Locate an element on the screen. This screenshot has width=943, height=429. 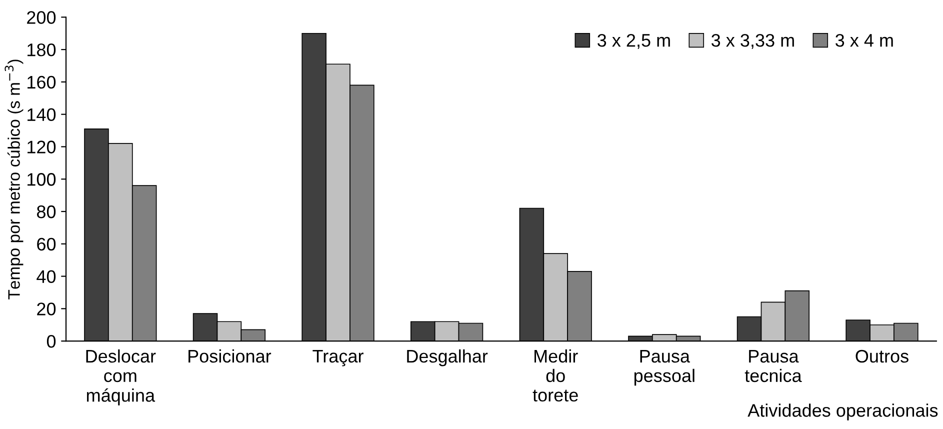
y-tick-label: 60 is located at coordinates (46, 244).